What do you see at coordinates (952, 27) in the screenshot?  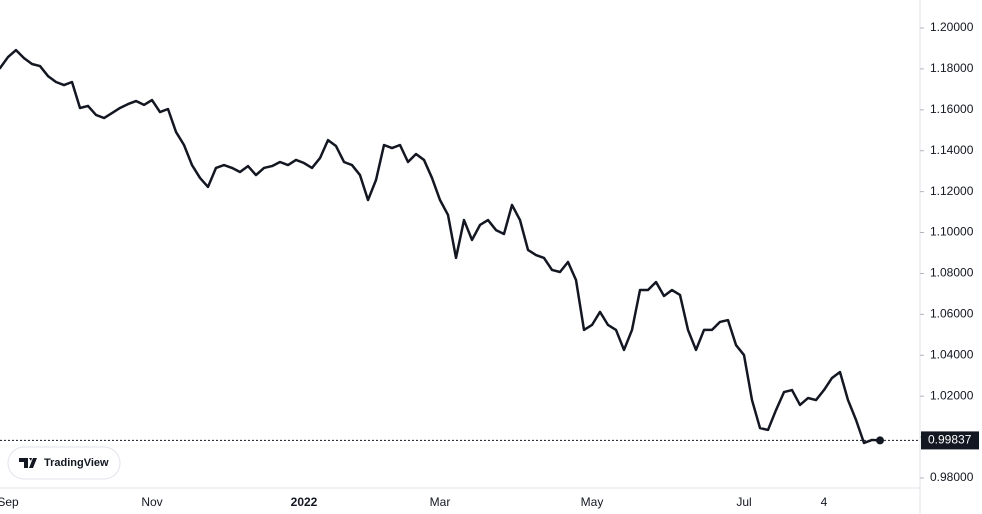 I see `y-tick-label: 1.20000` at bounding box center [952, 27].